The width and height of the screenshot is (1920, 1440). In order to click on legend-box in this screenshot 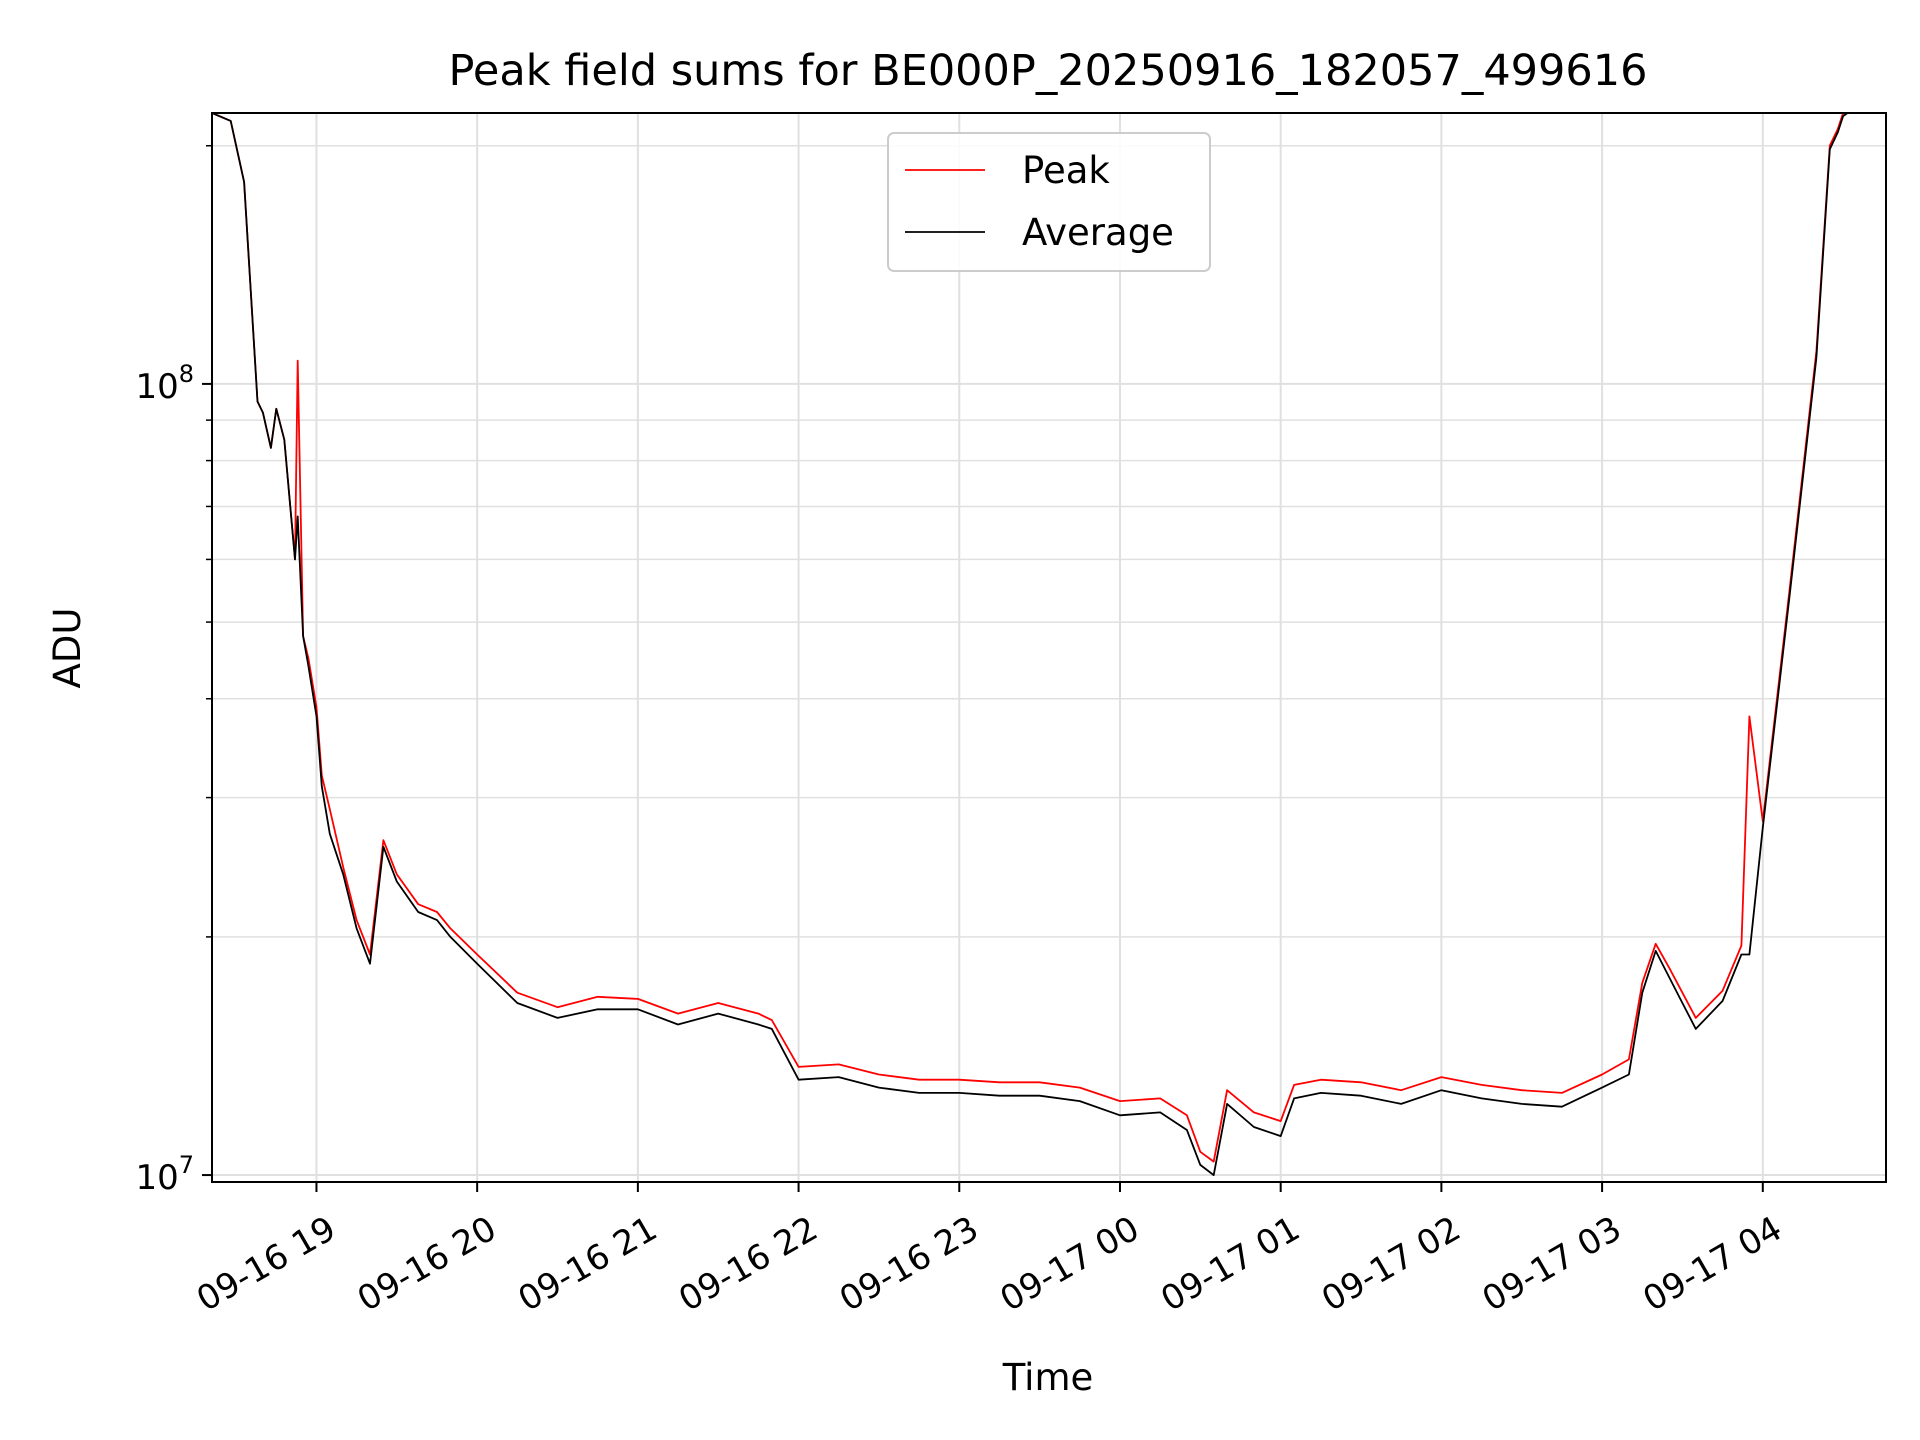, I will do `click(1049, 202)`.